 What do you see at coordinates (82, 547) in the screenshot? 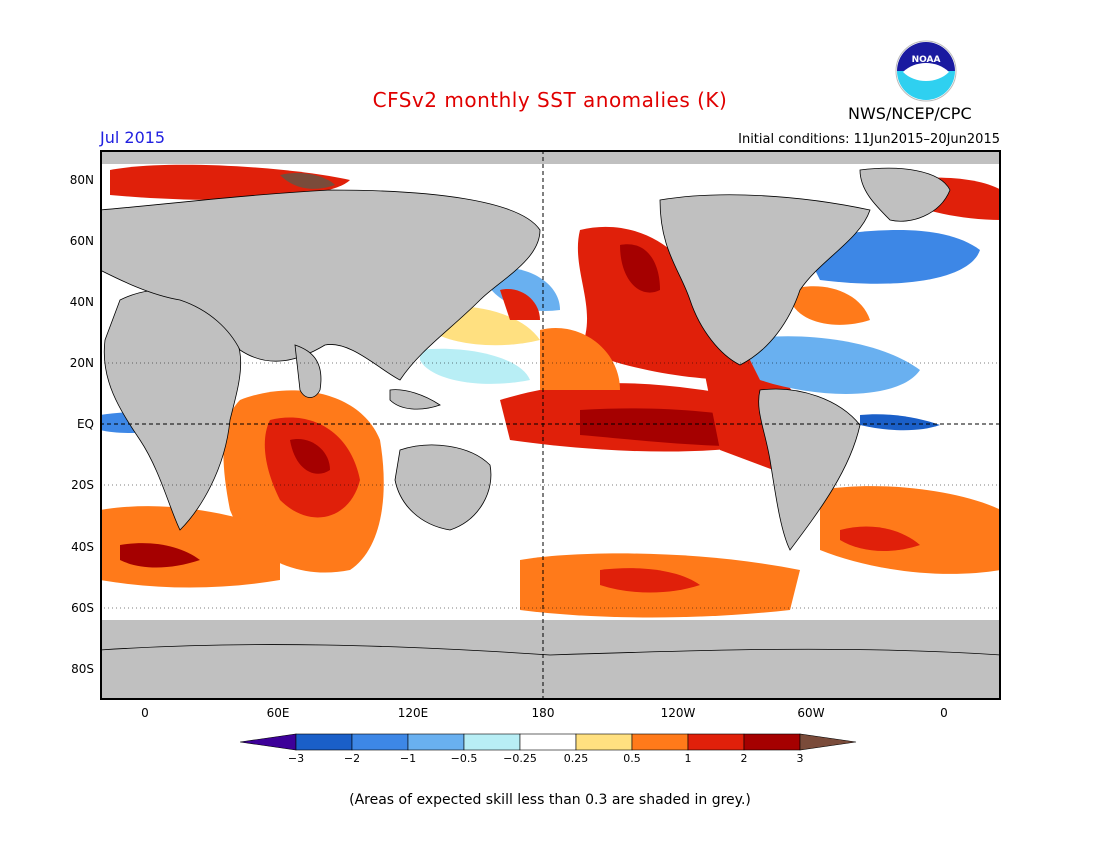
I see `lat-label: 40S` at bounding box center [82, 547].